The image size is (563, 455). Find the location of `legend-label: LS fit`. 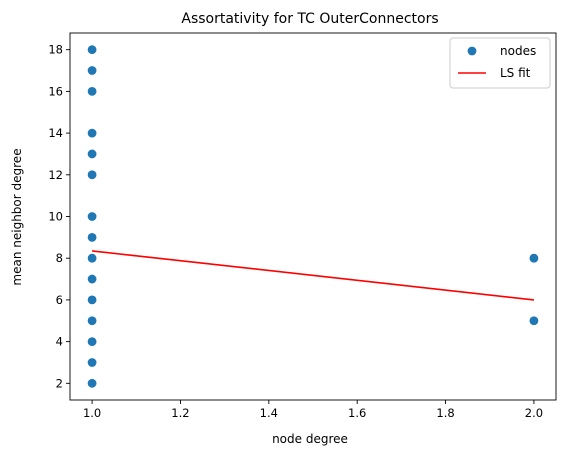

legend-label: LS fit is located at coordinates (515, 73).